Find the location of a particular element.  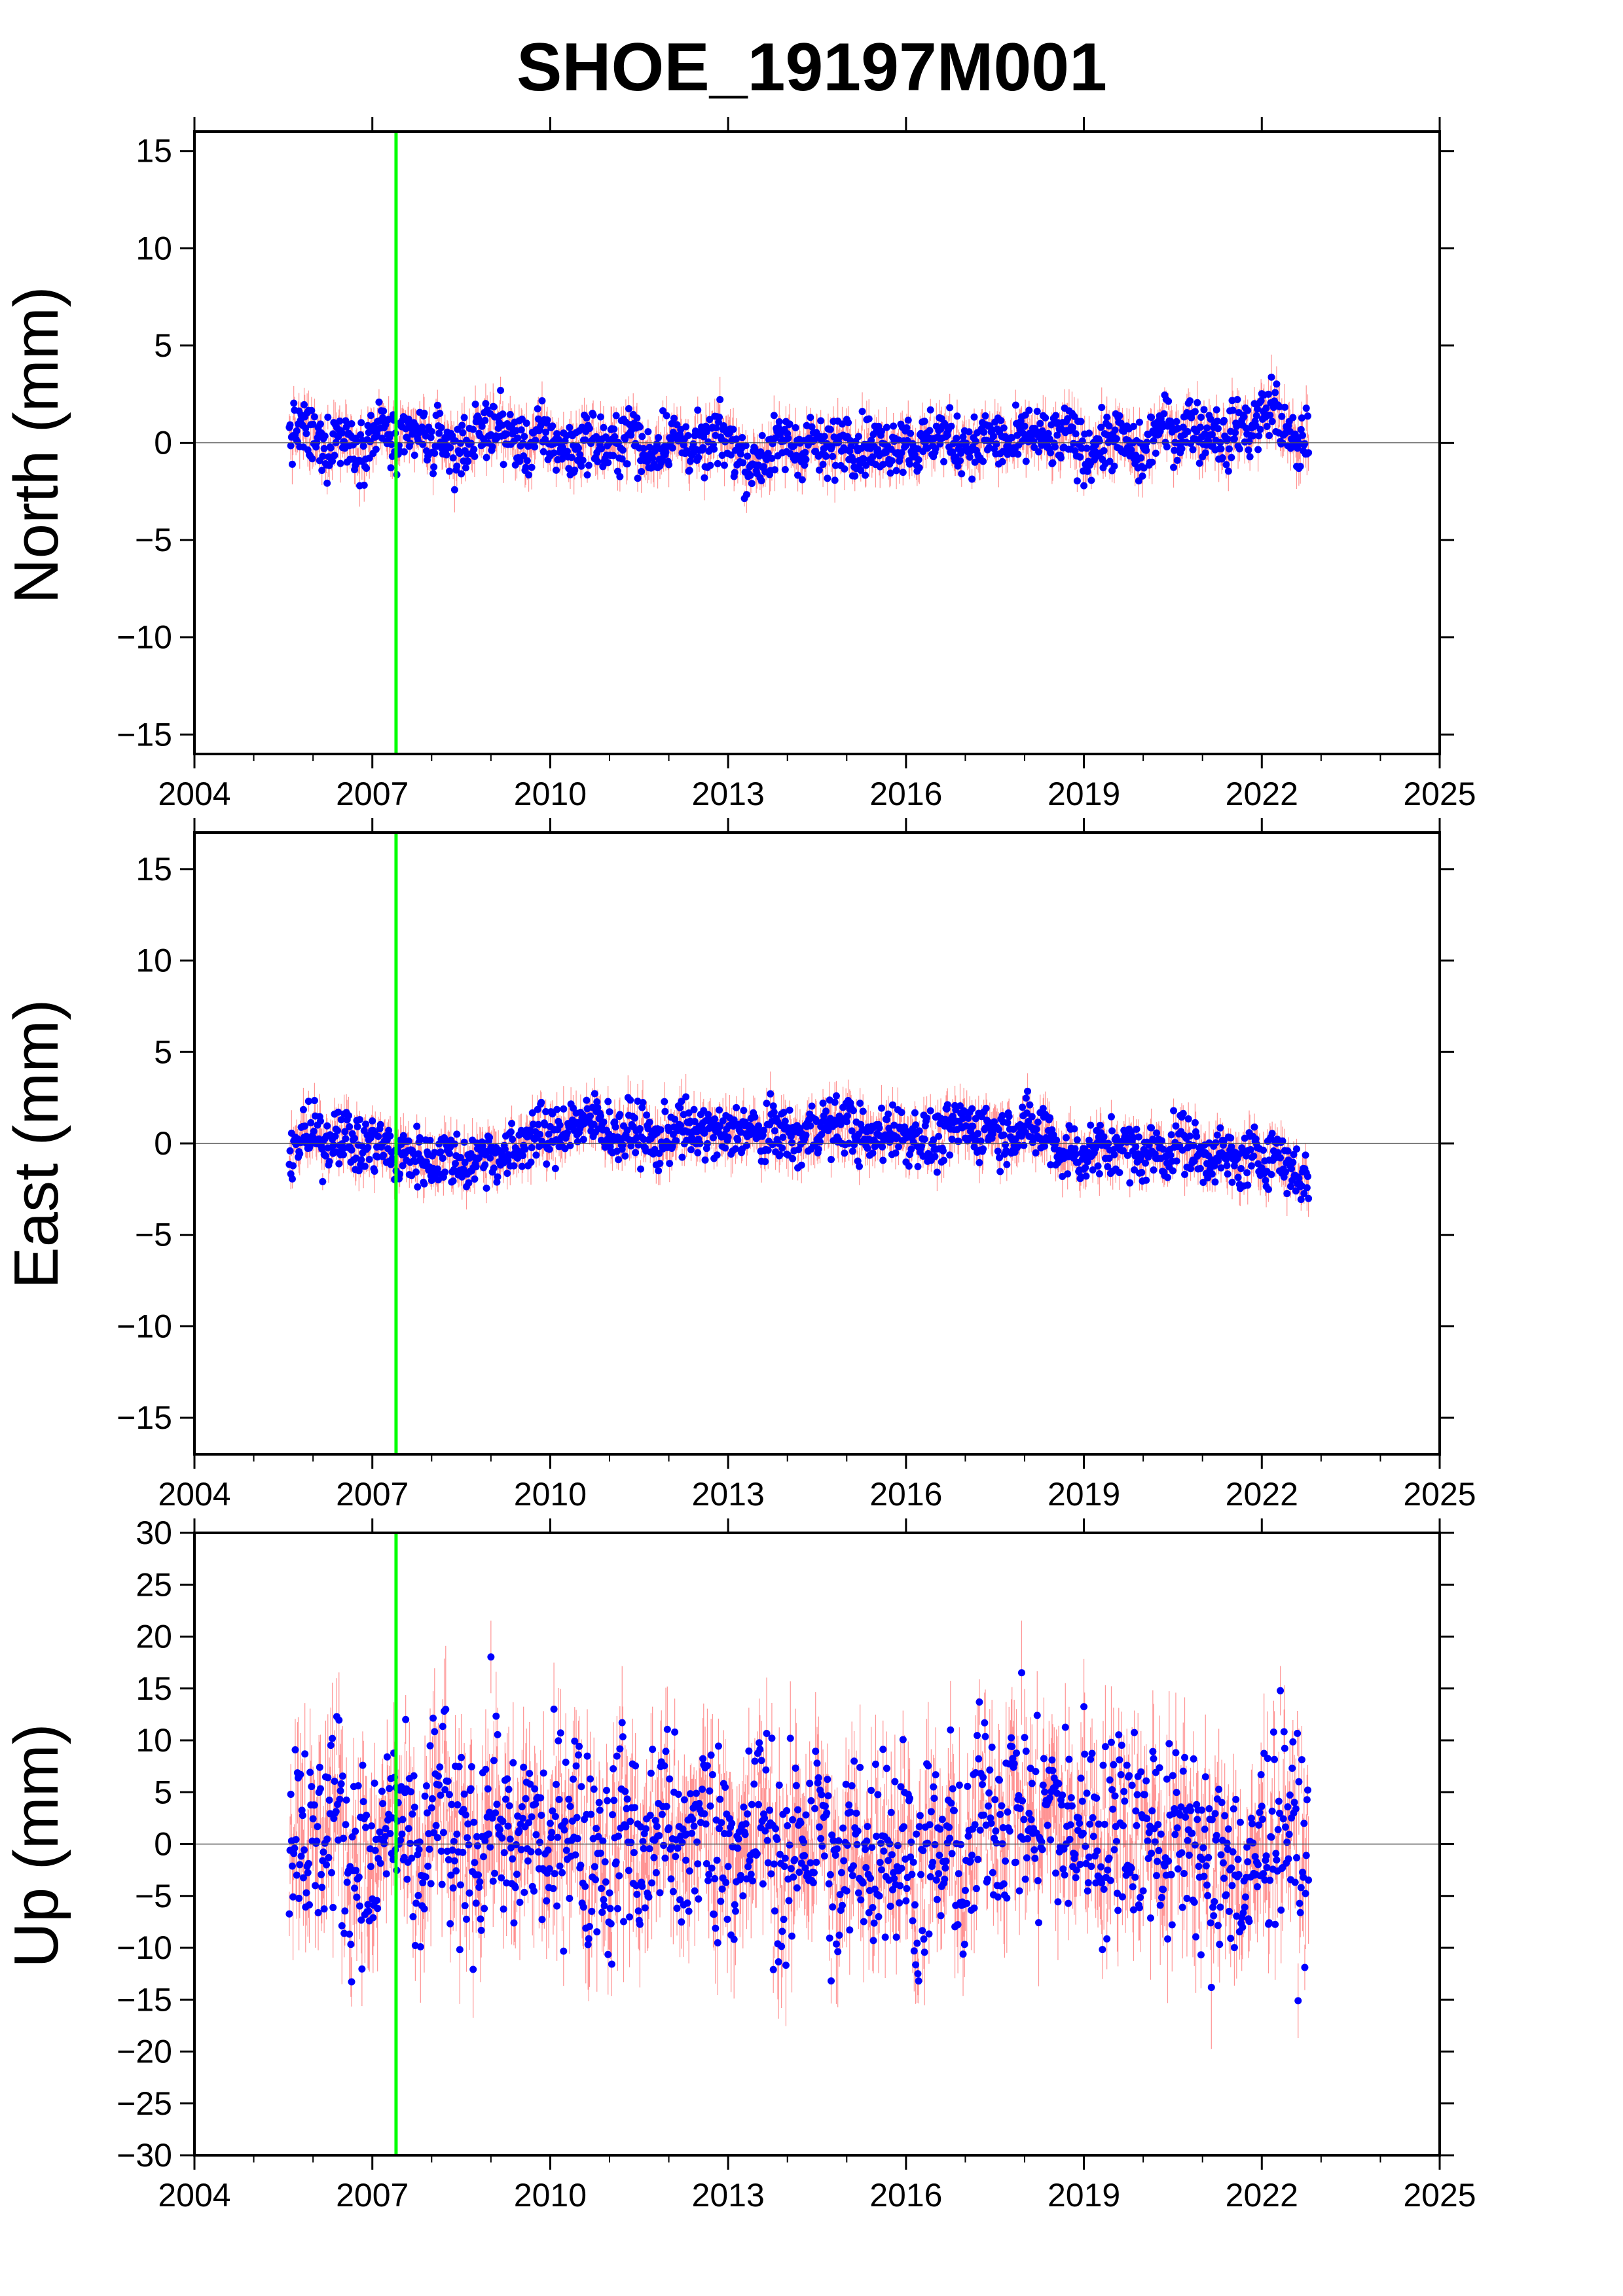

north-y-tick-label: −10 is located at coordinates (144, 637).